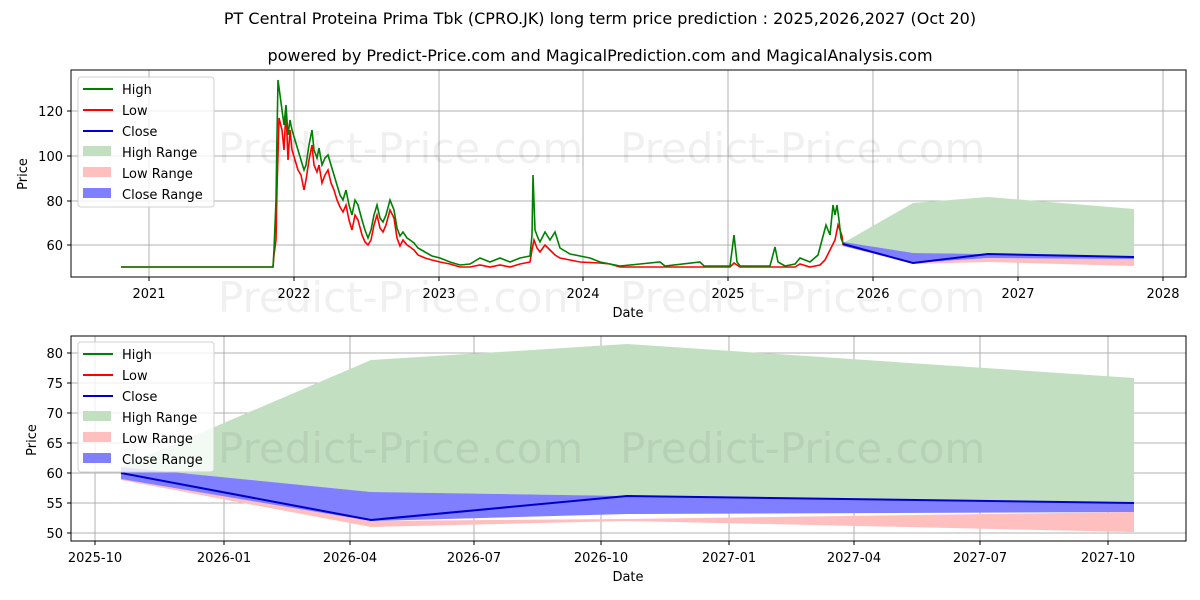 This screenshot has width=1200, height=600. Describe the element at coordinates (54, 246) in the screenshot. I see `top-ytick-label: 60` at that location.